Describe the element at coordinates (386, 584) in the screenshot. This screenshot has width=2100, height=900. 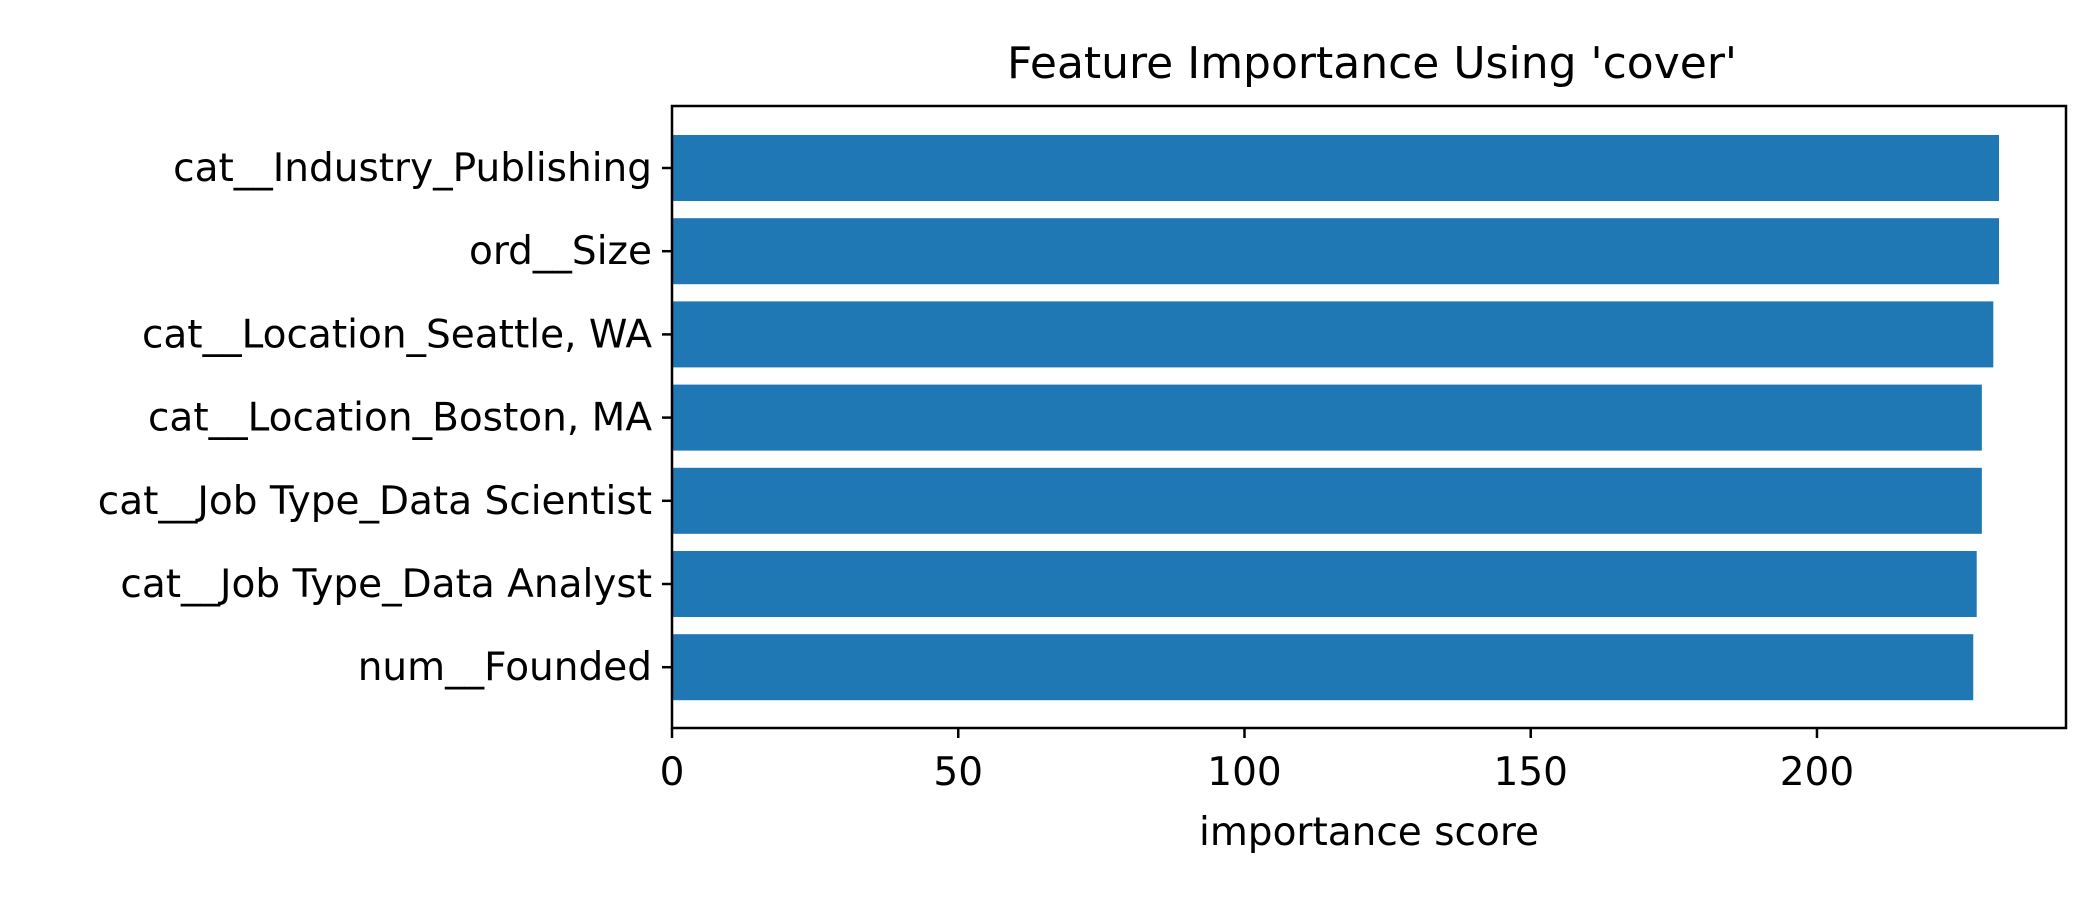
I see `y-tick-label: cat__Job Type_Data Analyst` at that location.